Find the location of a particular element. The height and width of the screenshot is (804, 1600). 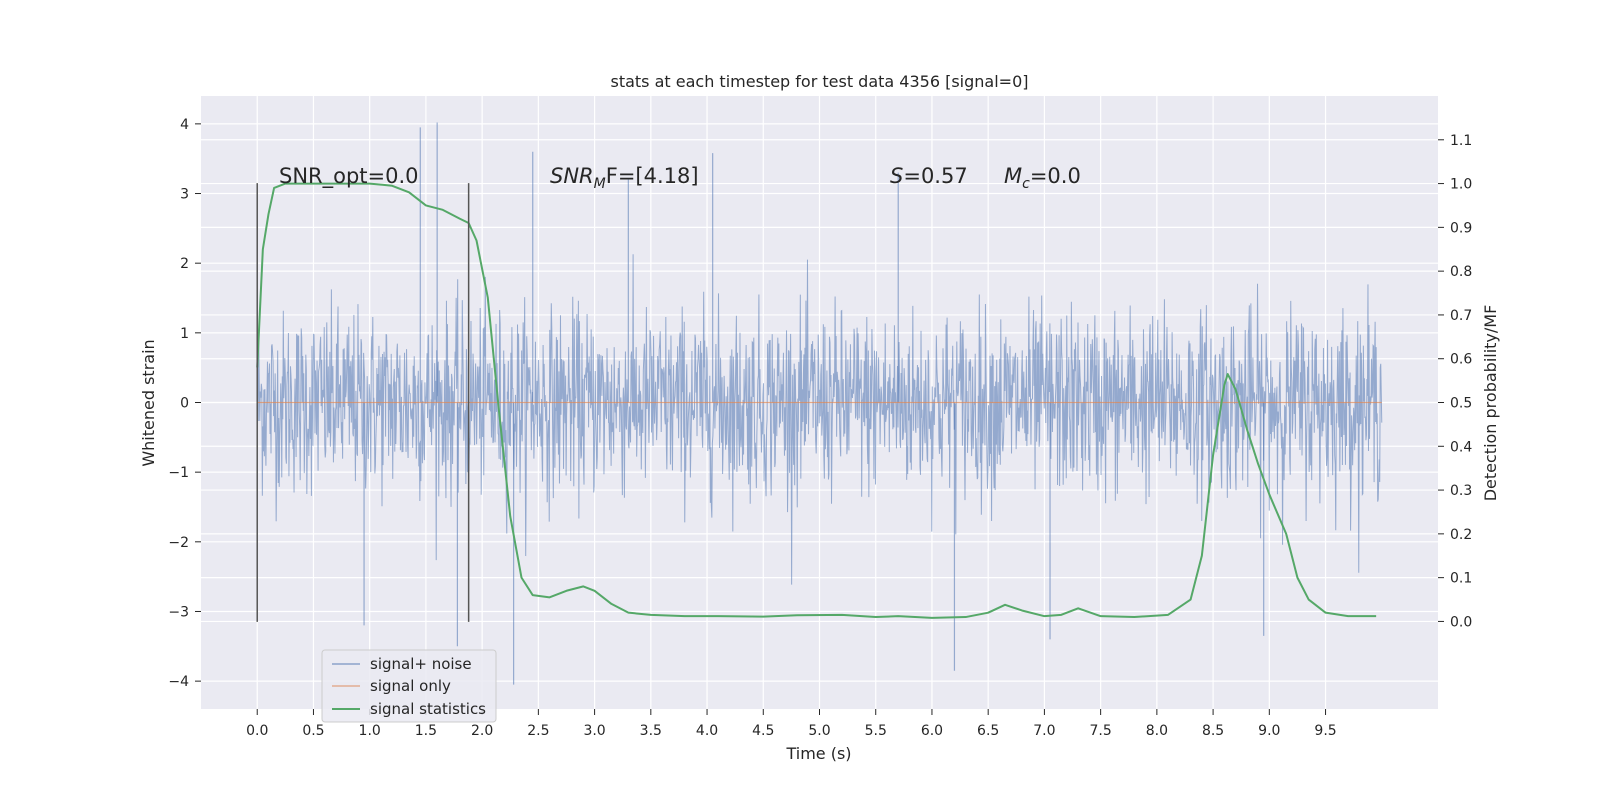

x-tick-label: 8.5 is located at coordinates (1213, 731).